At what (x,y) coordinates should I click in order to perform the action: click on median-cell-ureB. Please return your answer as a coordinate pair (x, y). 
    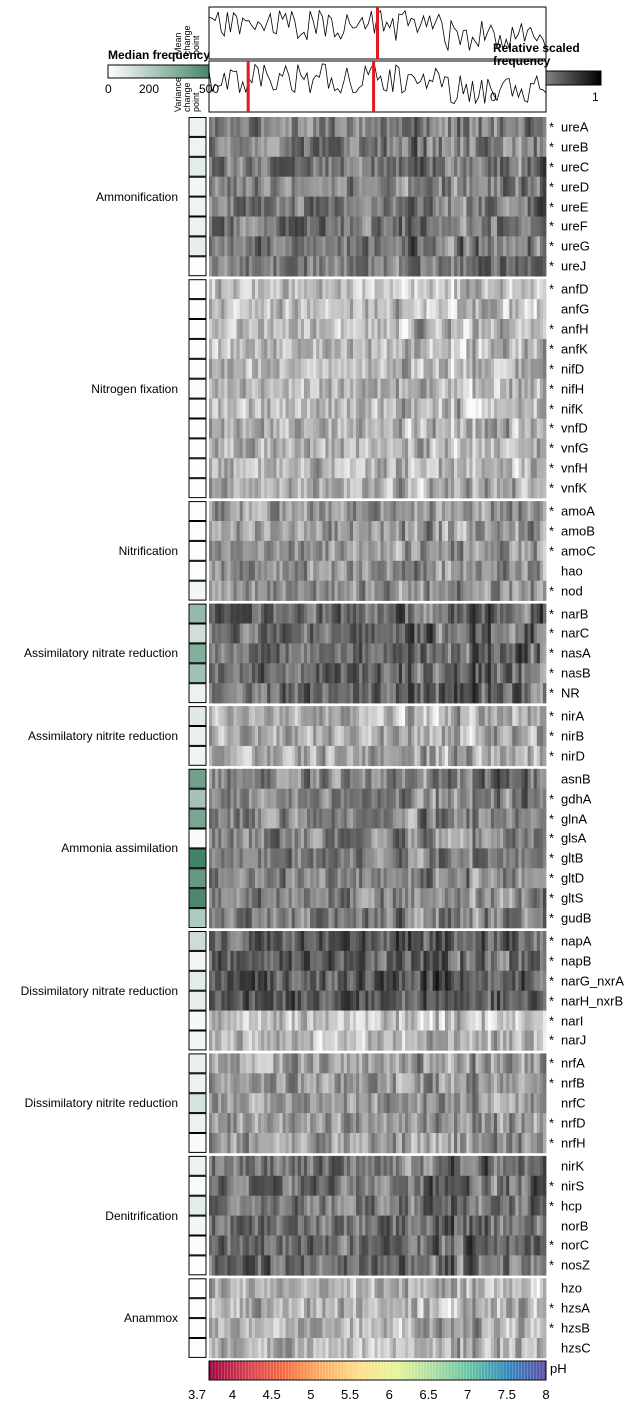
    Looking at the image, I should click on (197, 146).